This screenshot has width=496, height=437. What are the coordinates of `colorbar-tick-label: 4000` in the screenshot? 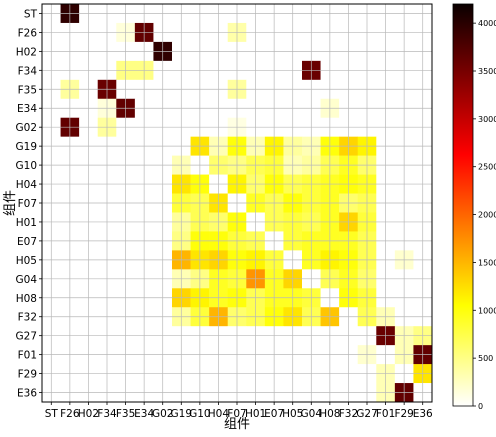 It's located at (487, 23).